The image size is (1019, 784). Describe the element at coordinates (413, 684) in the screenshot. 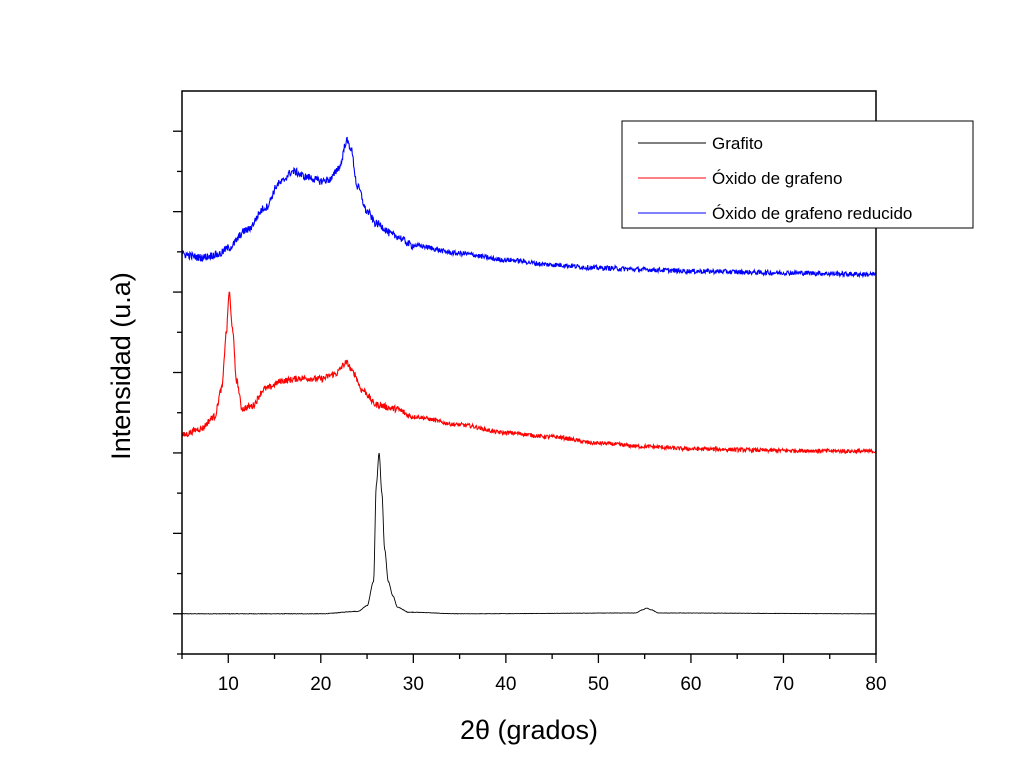

I see `x-tick-label: 30` at that location.